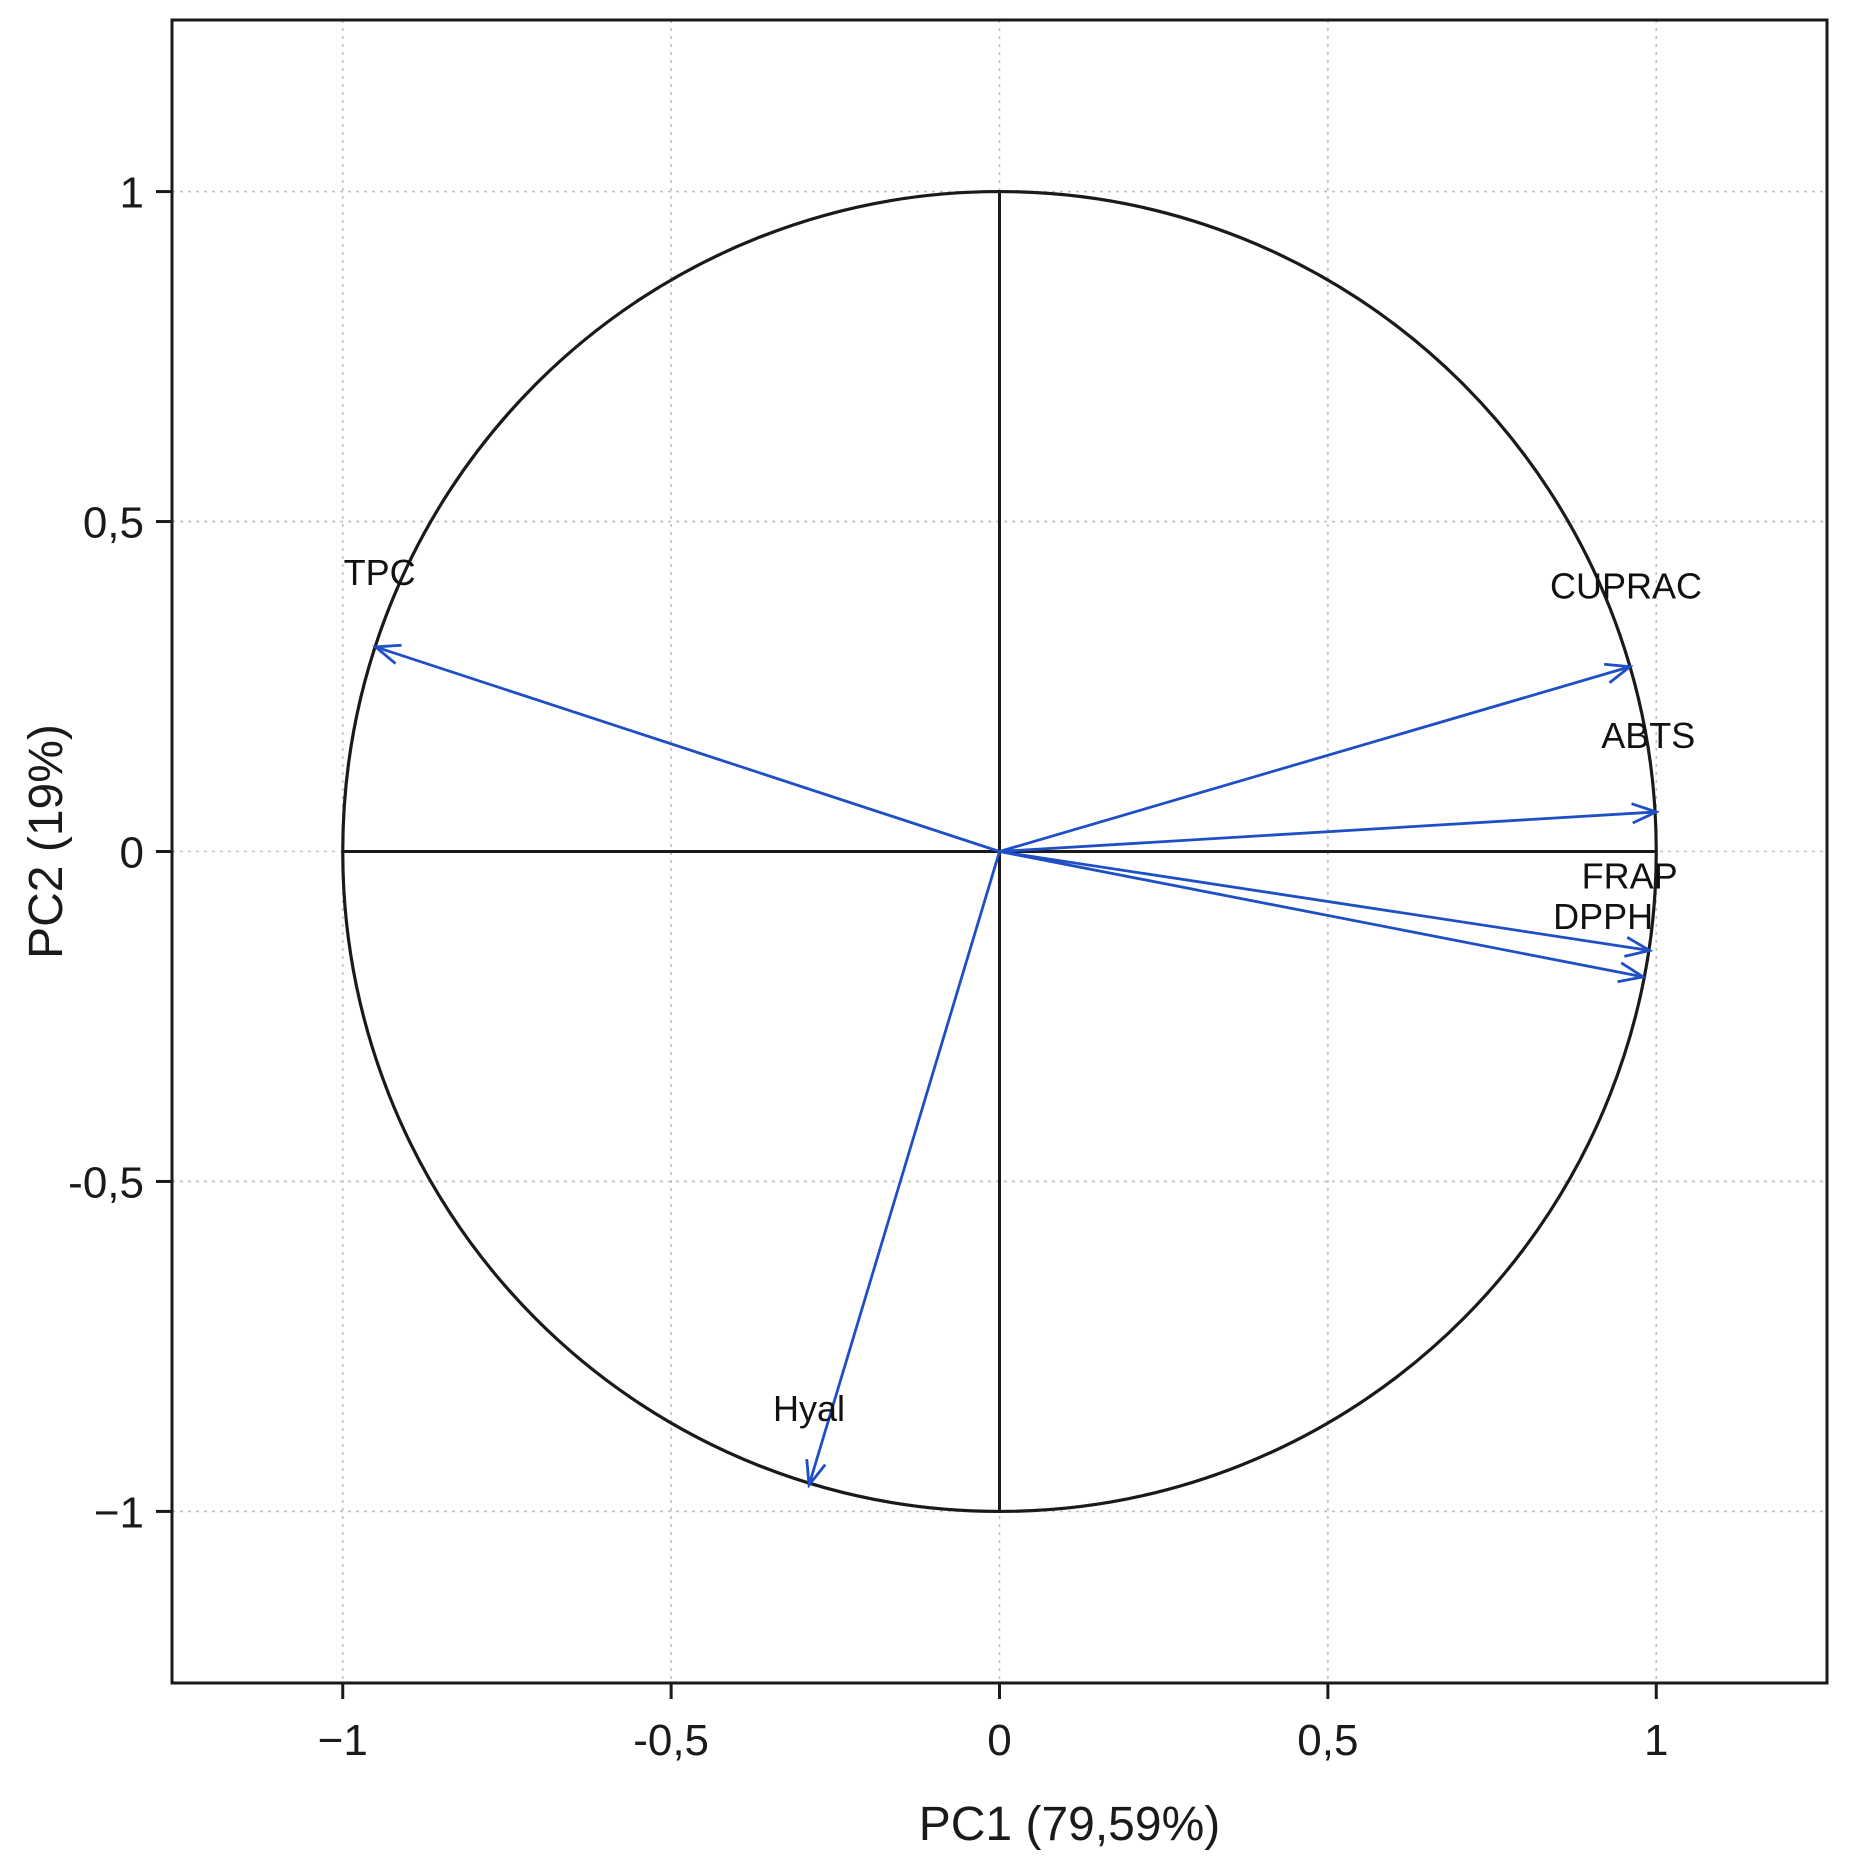 This screenshot has height=1865, width=1853. What do you see at coordinates (46, 841) in the screenshot?
I see `y-axis-title: PC2 (19%)` at bounding box center [46, 841].